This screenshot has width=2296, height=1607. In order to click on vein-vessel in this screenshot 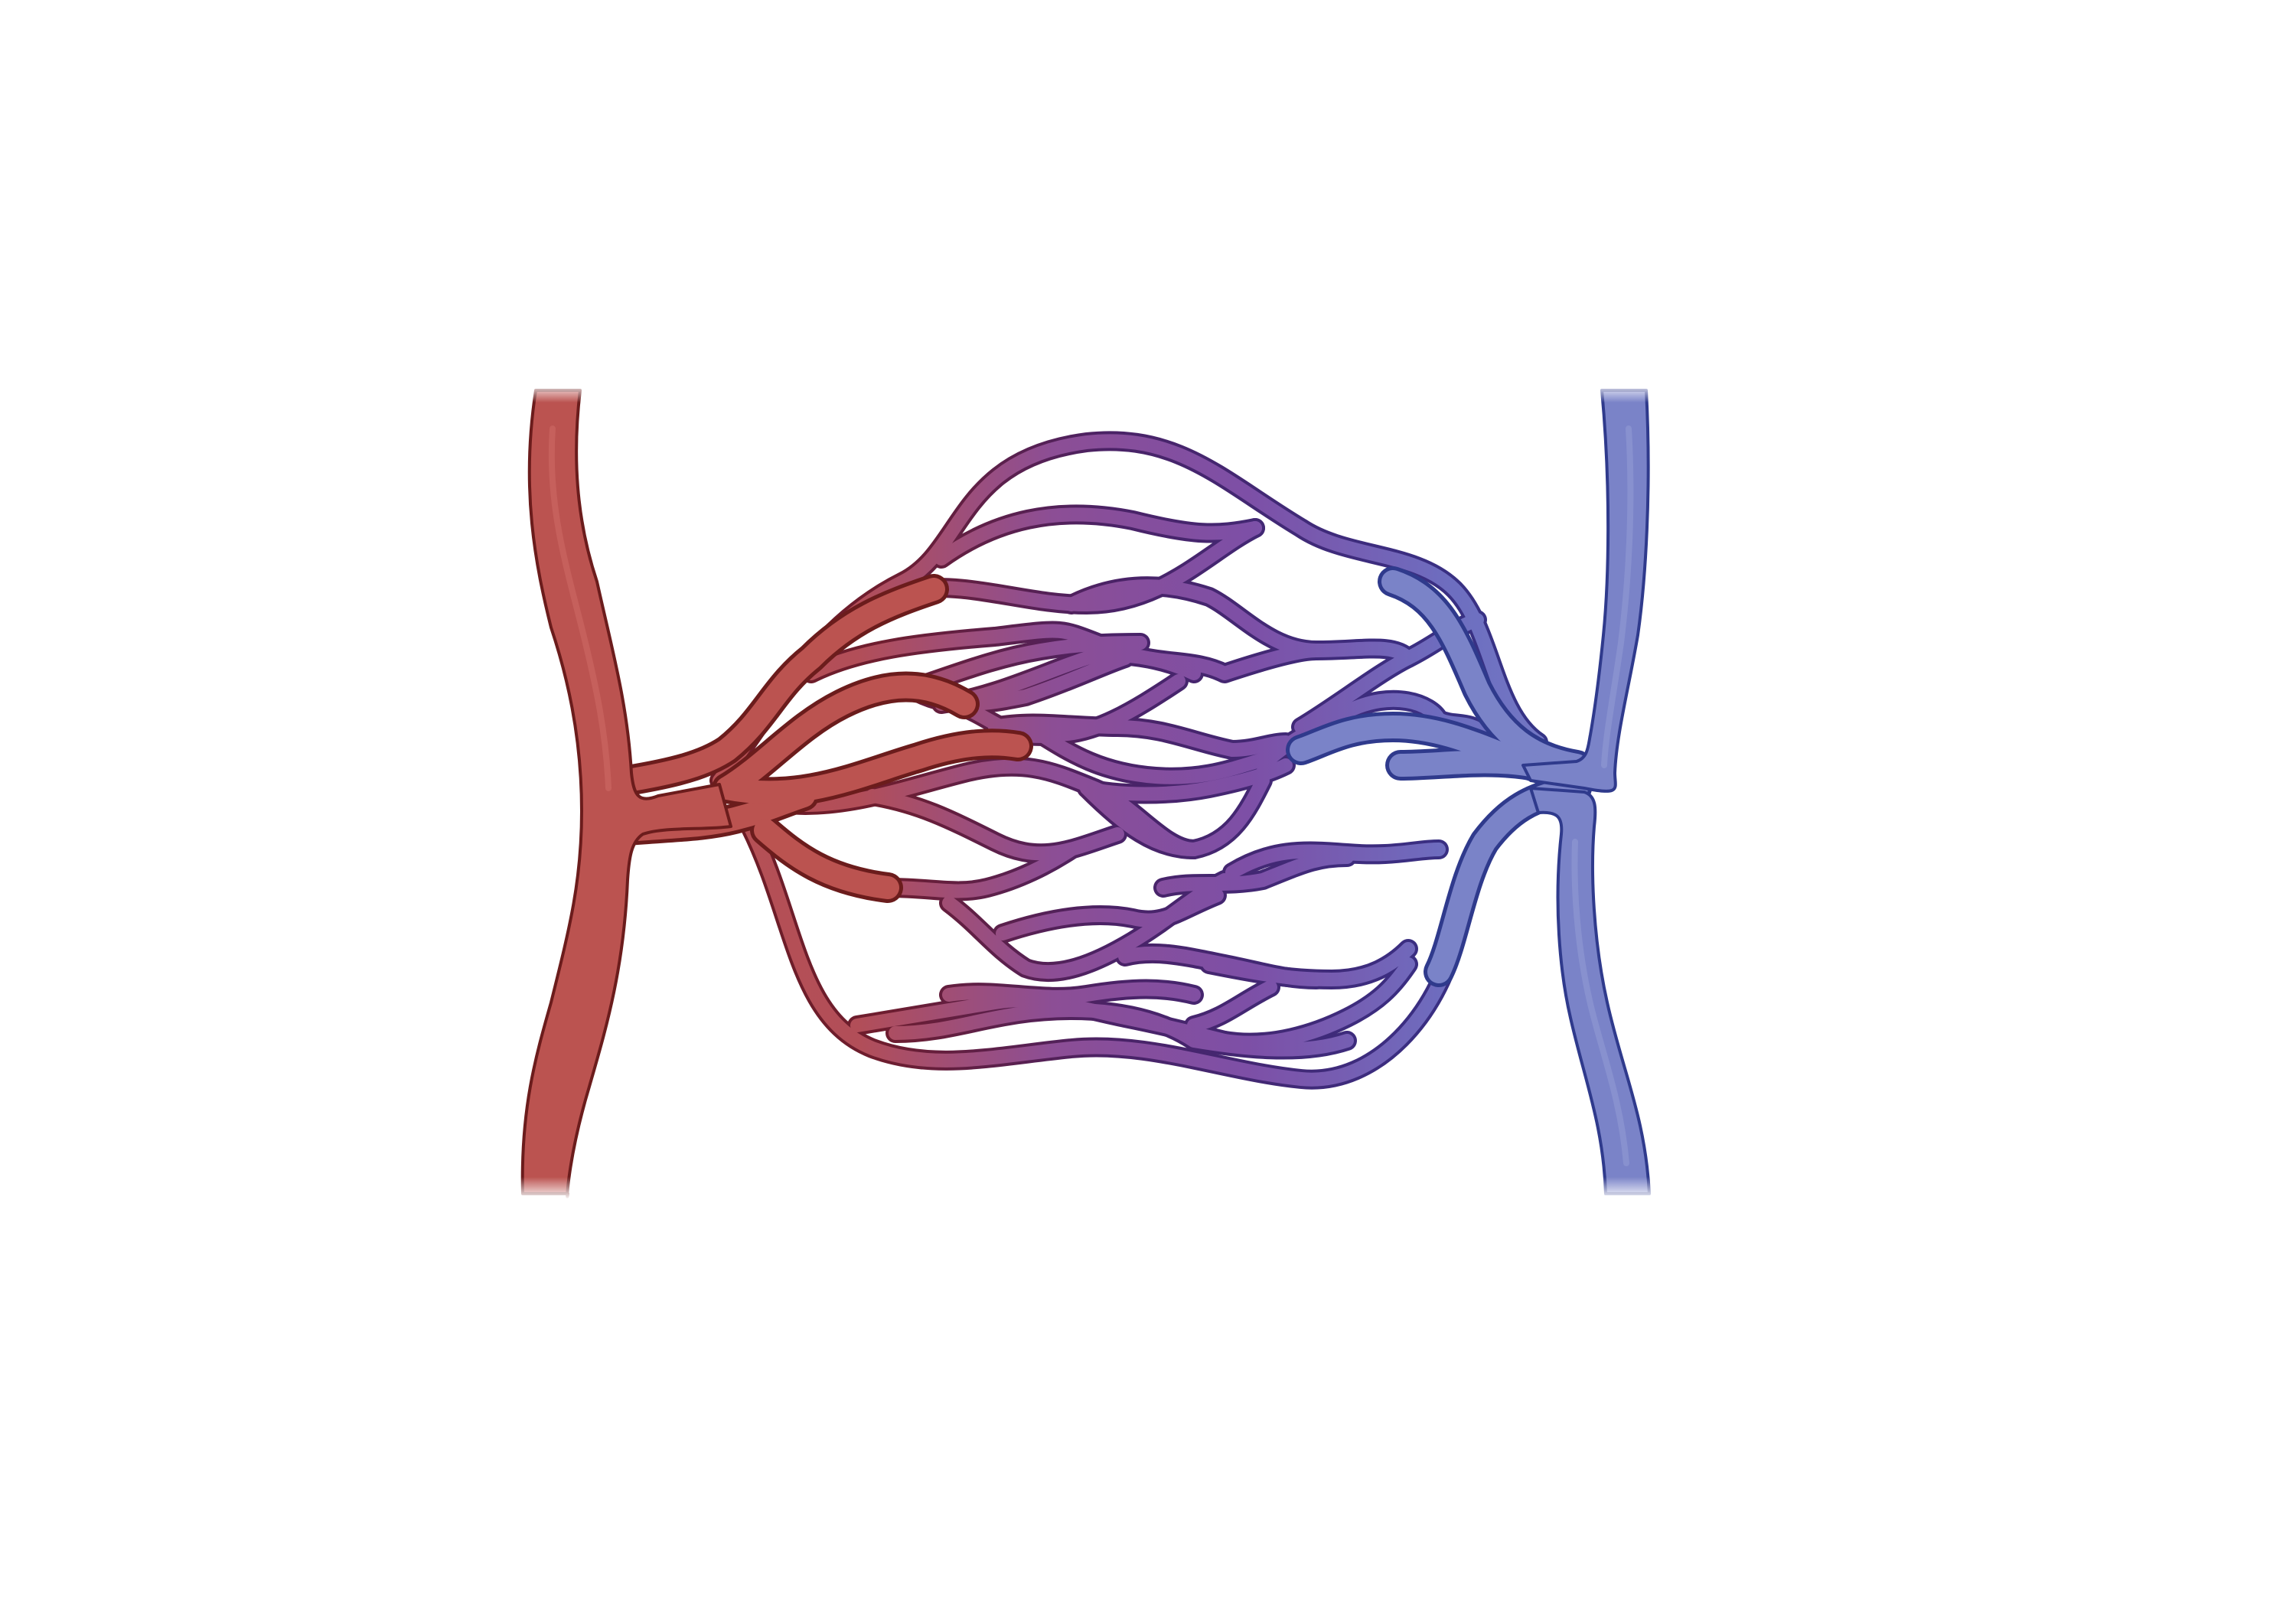, I will do `click(1595, 791)`.